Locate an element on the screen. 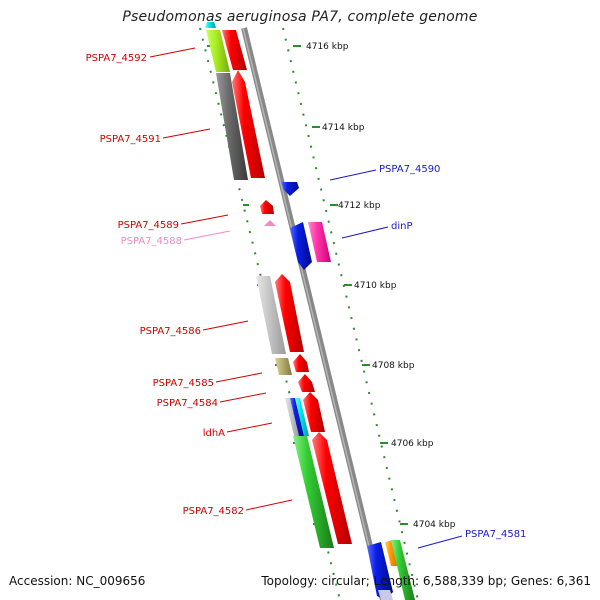 Image resolution: width=600 pixels, height=600 pixels. gene-dinP is located at coordinates (301, 246).